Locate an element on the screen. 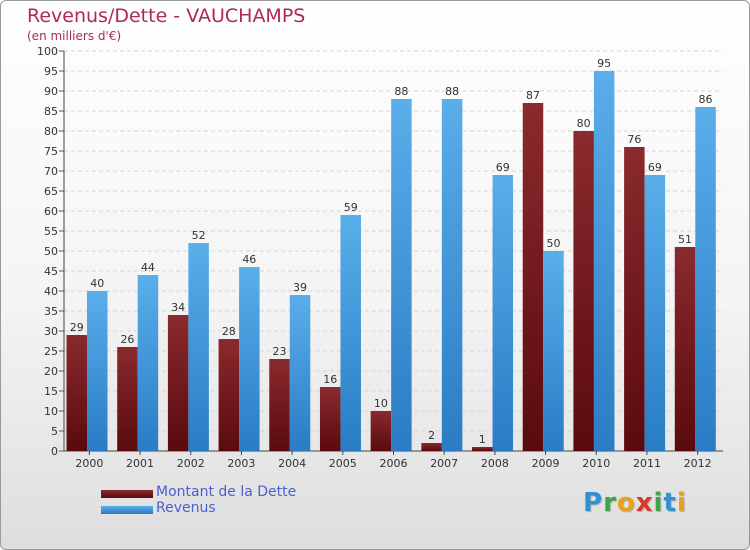 This screenshot has height=550, width=750. y-tick-label: 10 is located at coordinates (51, 411).